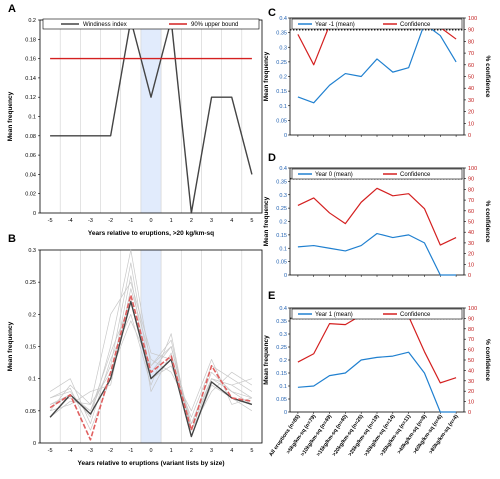 The image size is (500, 479). What do you see at coordinates (30, 40) in the screenshot?
I see `panel-A-ytick-label: 0.18` at bounding box center [30, 40].